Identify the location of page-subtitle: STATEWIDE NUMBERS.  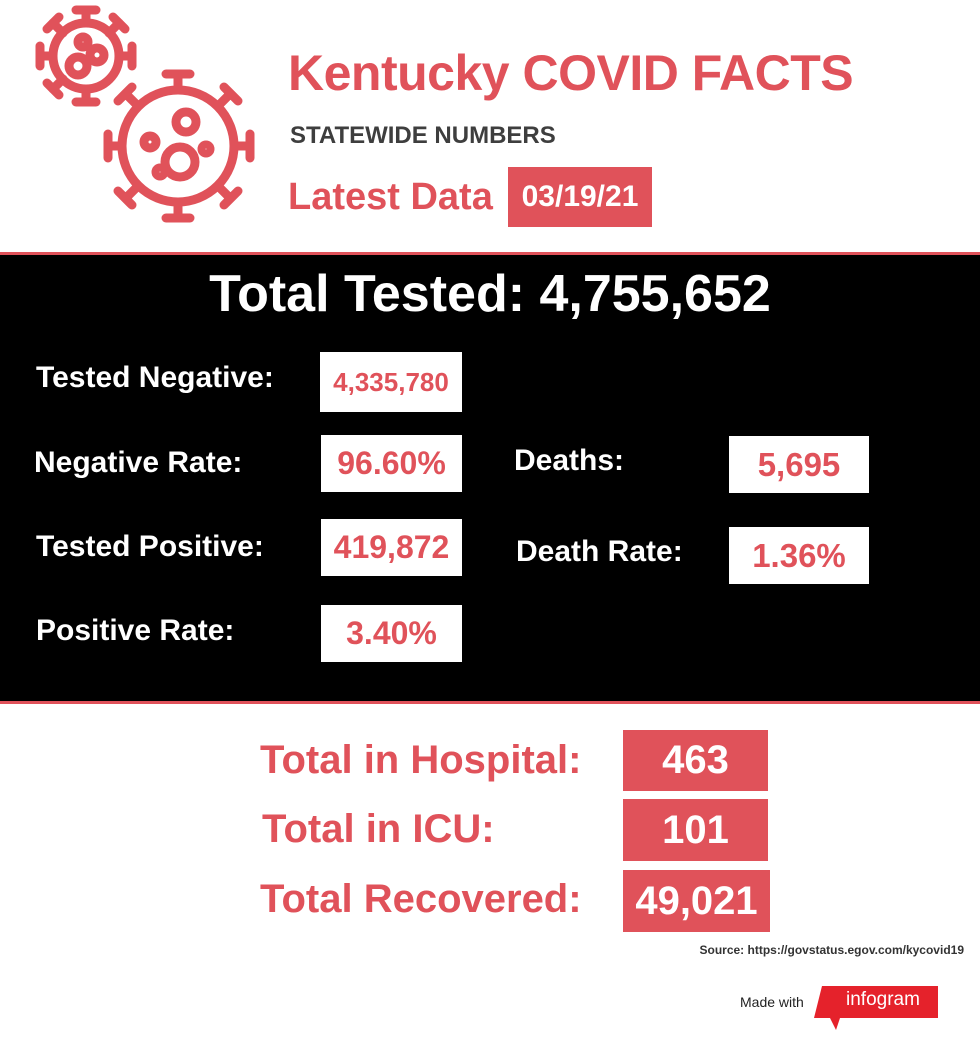
(423, 135).